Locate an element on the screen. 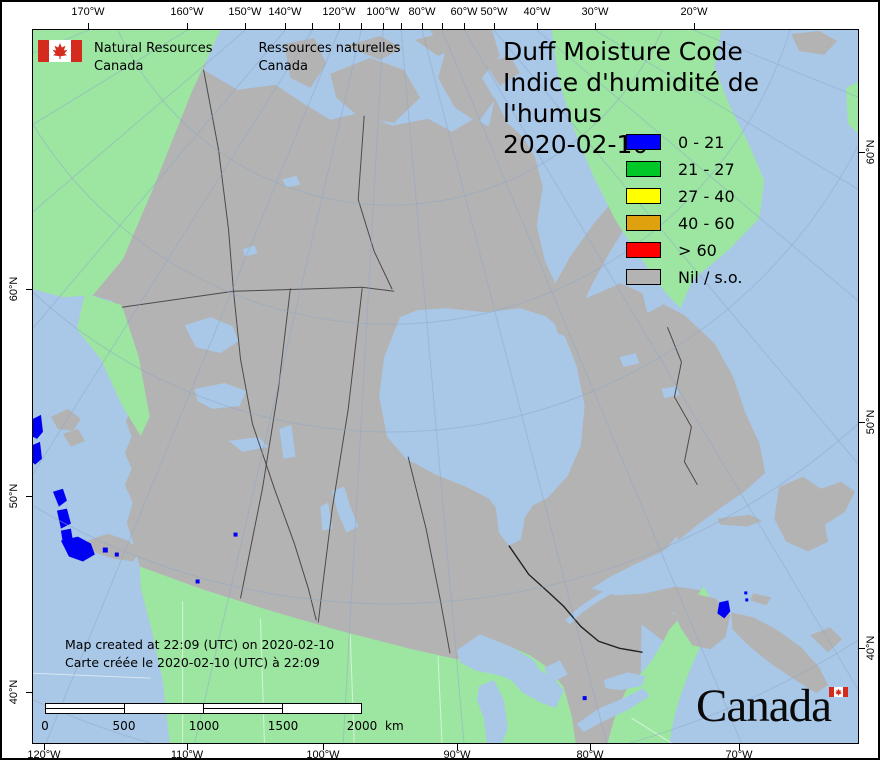 Image resolution: width=880 pixels, height=760 pixels. newfoundland is located at coordinates (815, 514).